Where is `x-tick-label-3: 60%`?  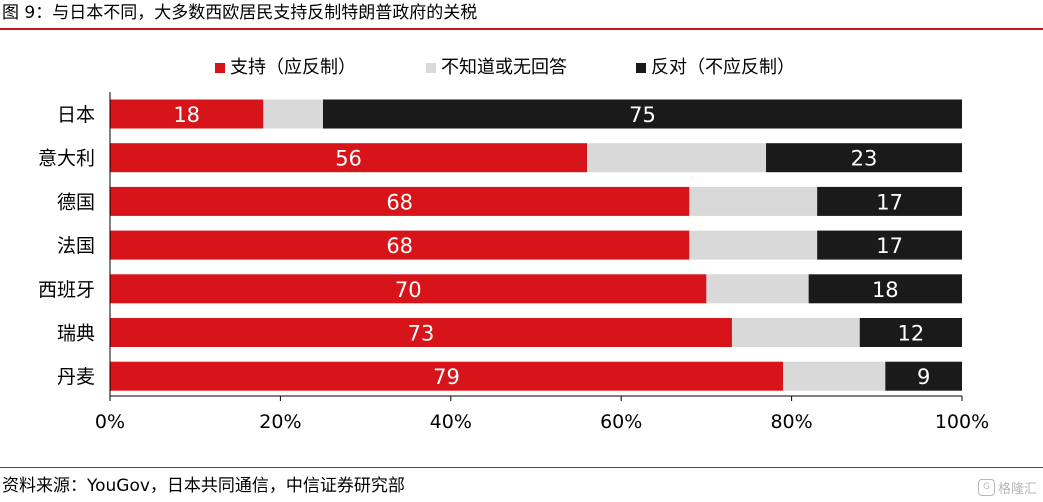
x-tick-label-3: 60% is located at coordinates (621, 422).